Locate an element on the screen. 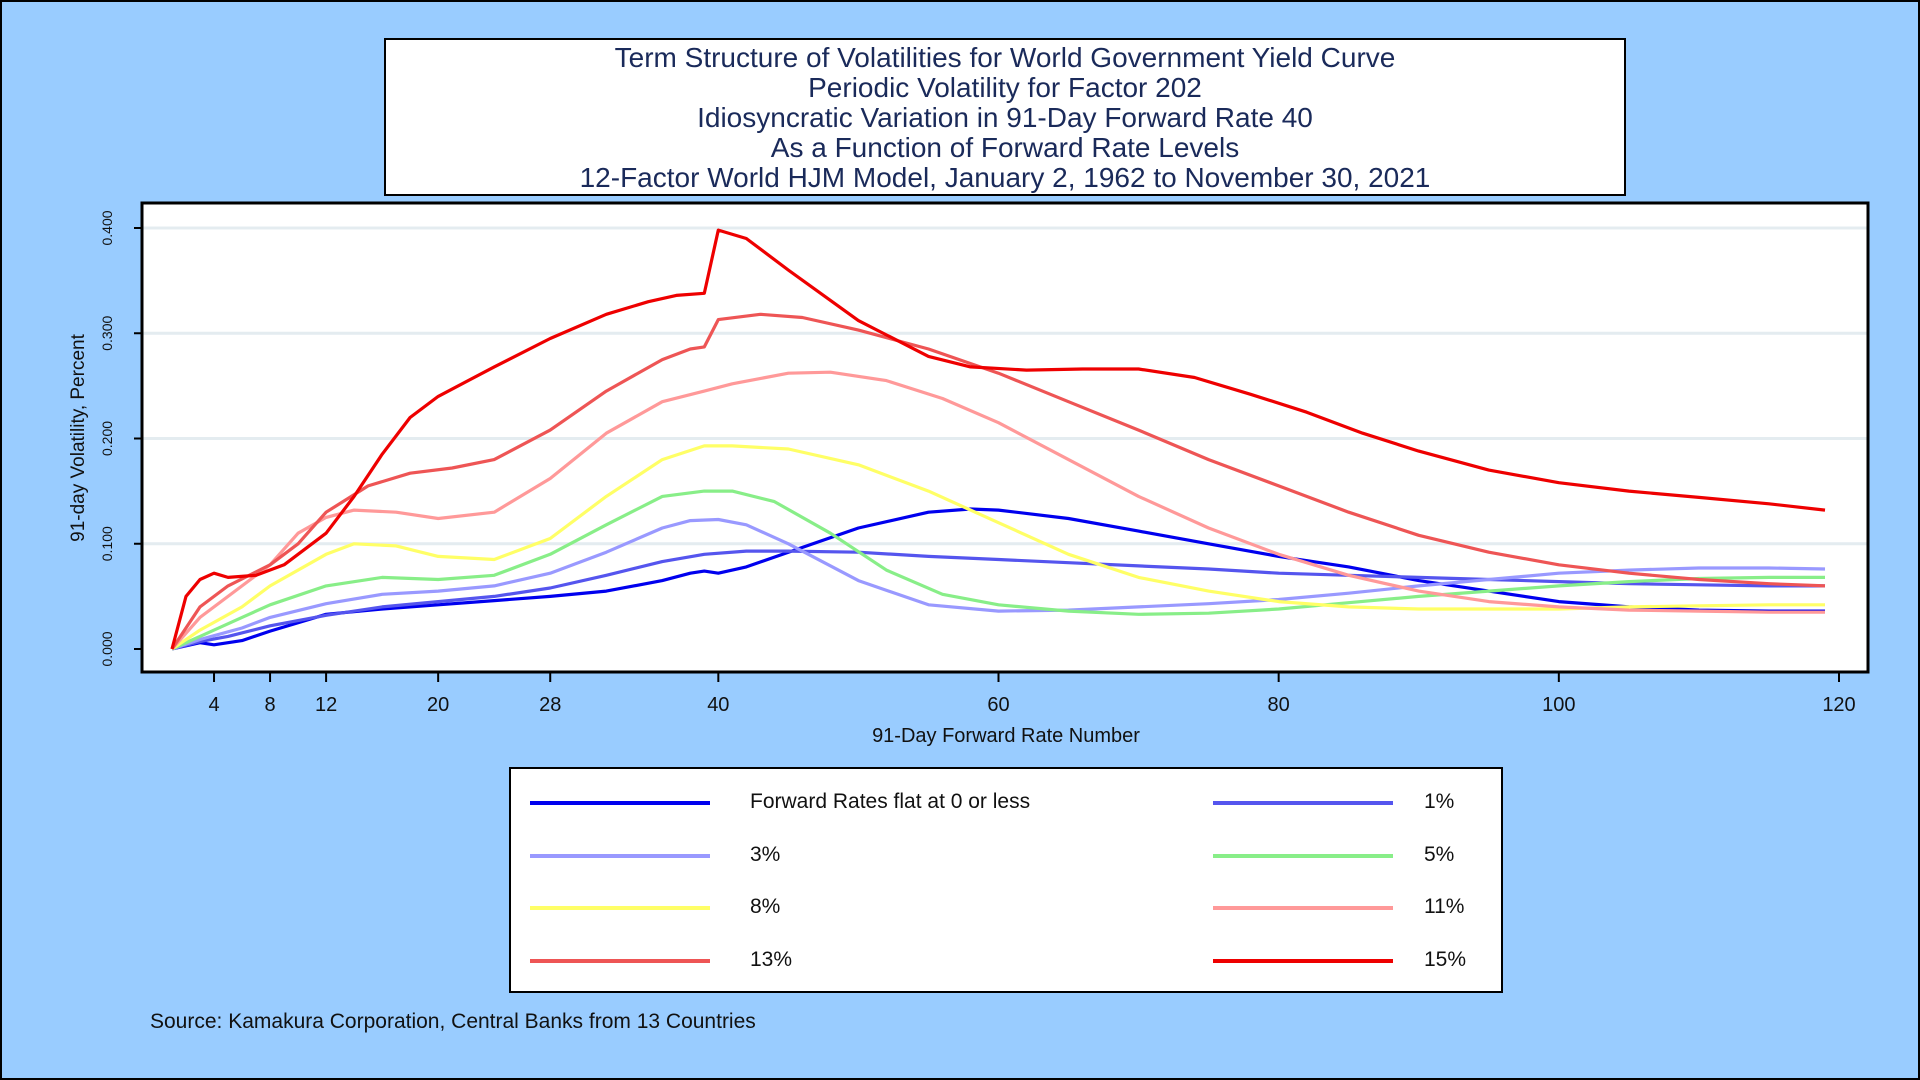  title-line-4: As a Function of Forward Rate Levels is located at coordinates (1005, 147).